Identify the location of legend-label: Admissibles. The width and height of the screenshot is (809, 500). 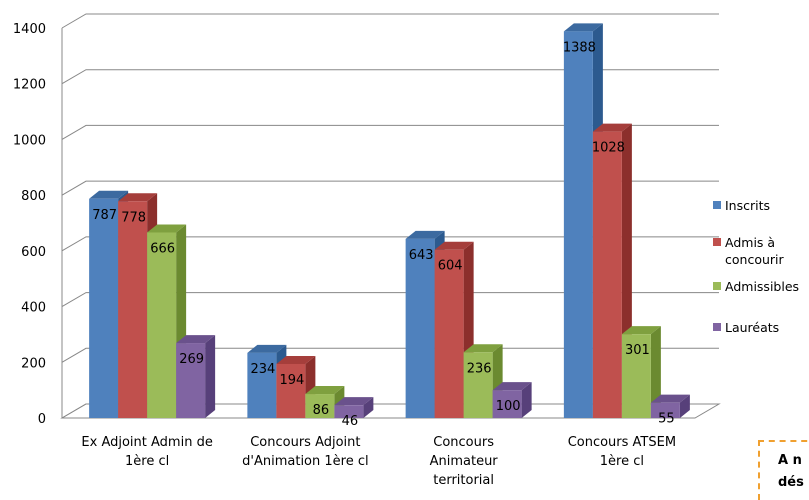
(762, 286).